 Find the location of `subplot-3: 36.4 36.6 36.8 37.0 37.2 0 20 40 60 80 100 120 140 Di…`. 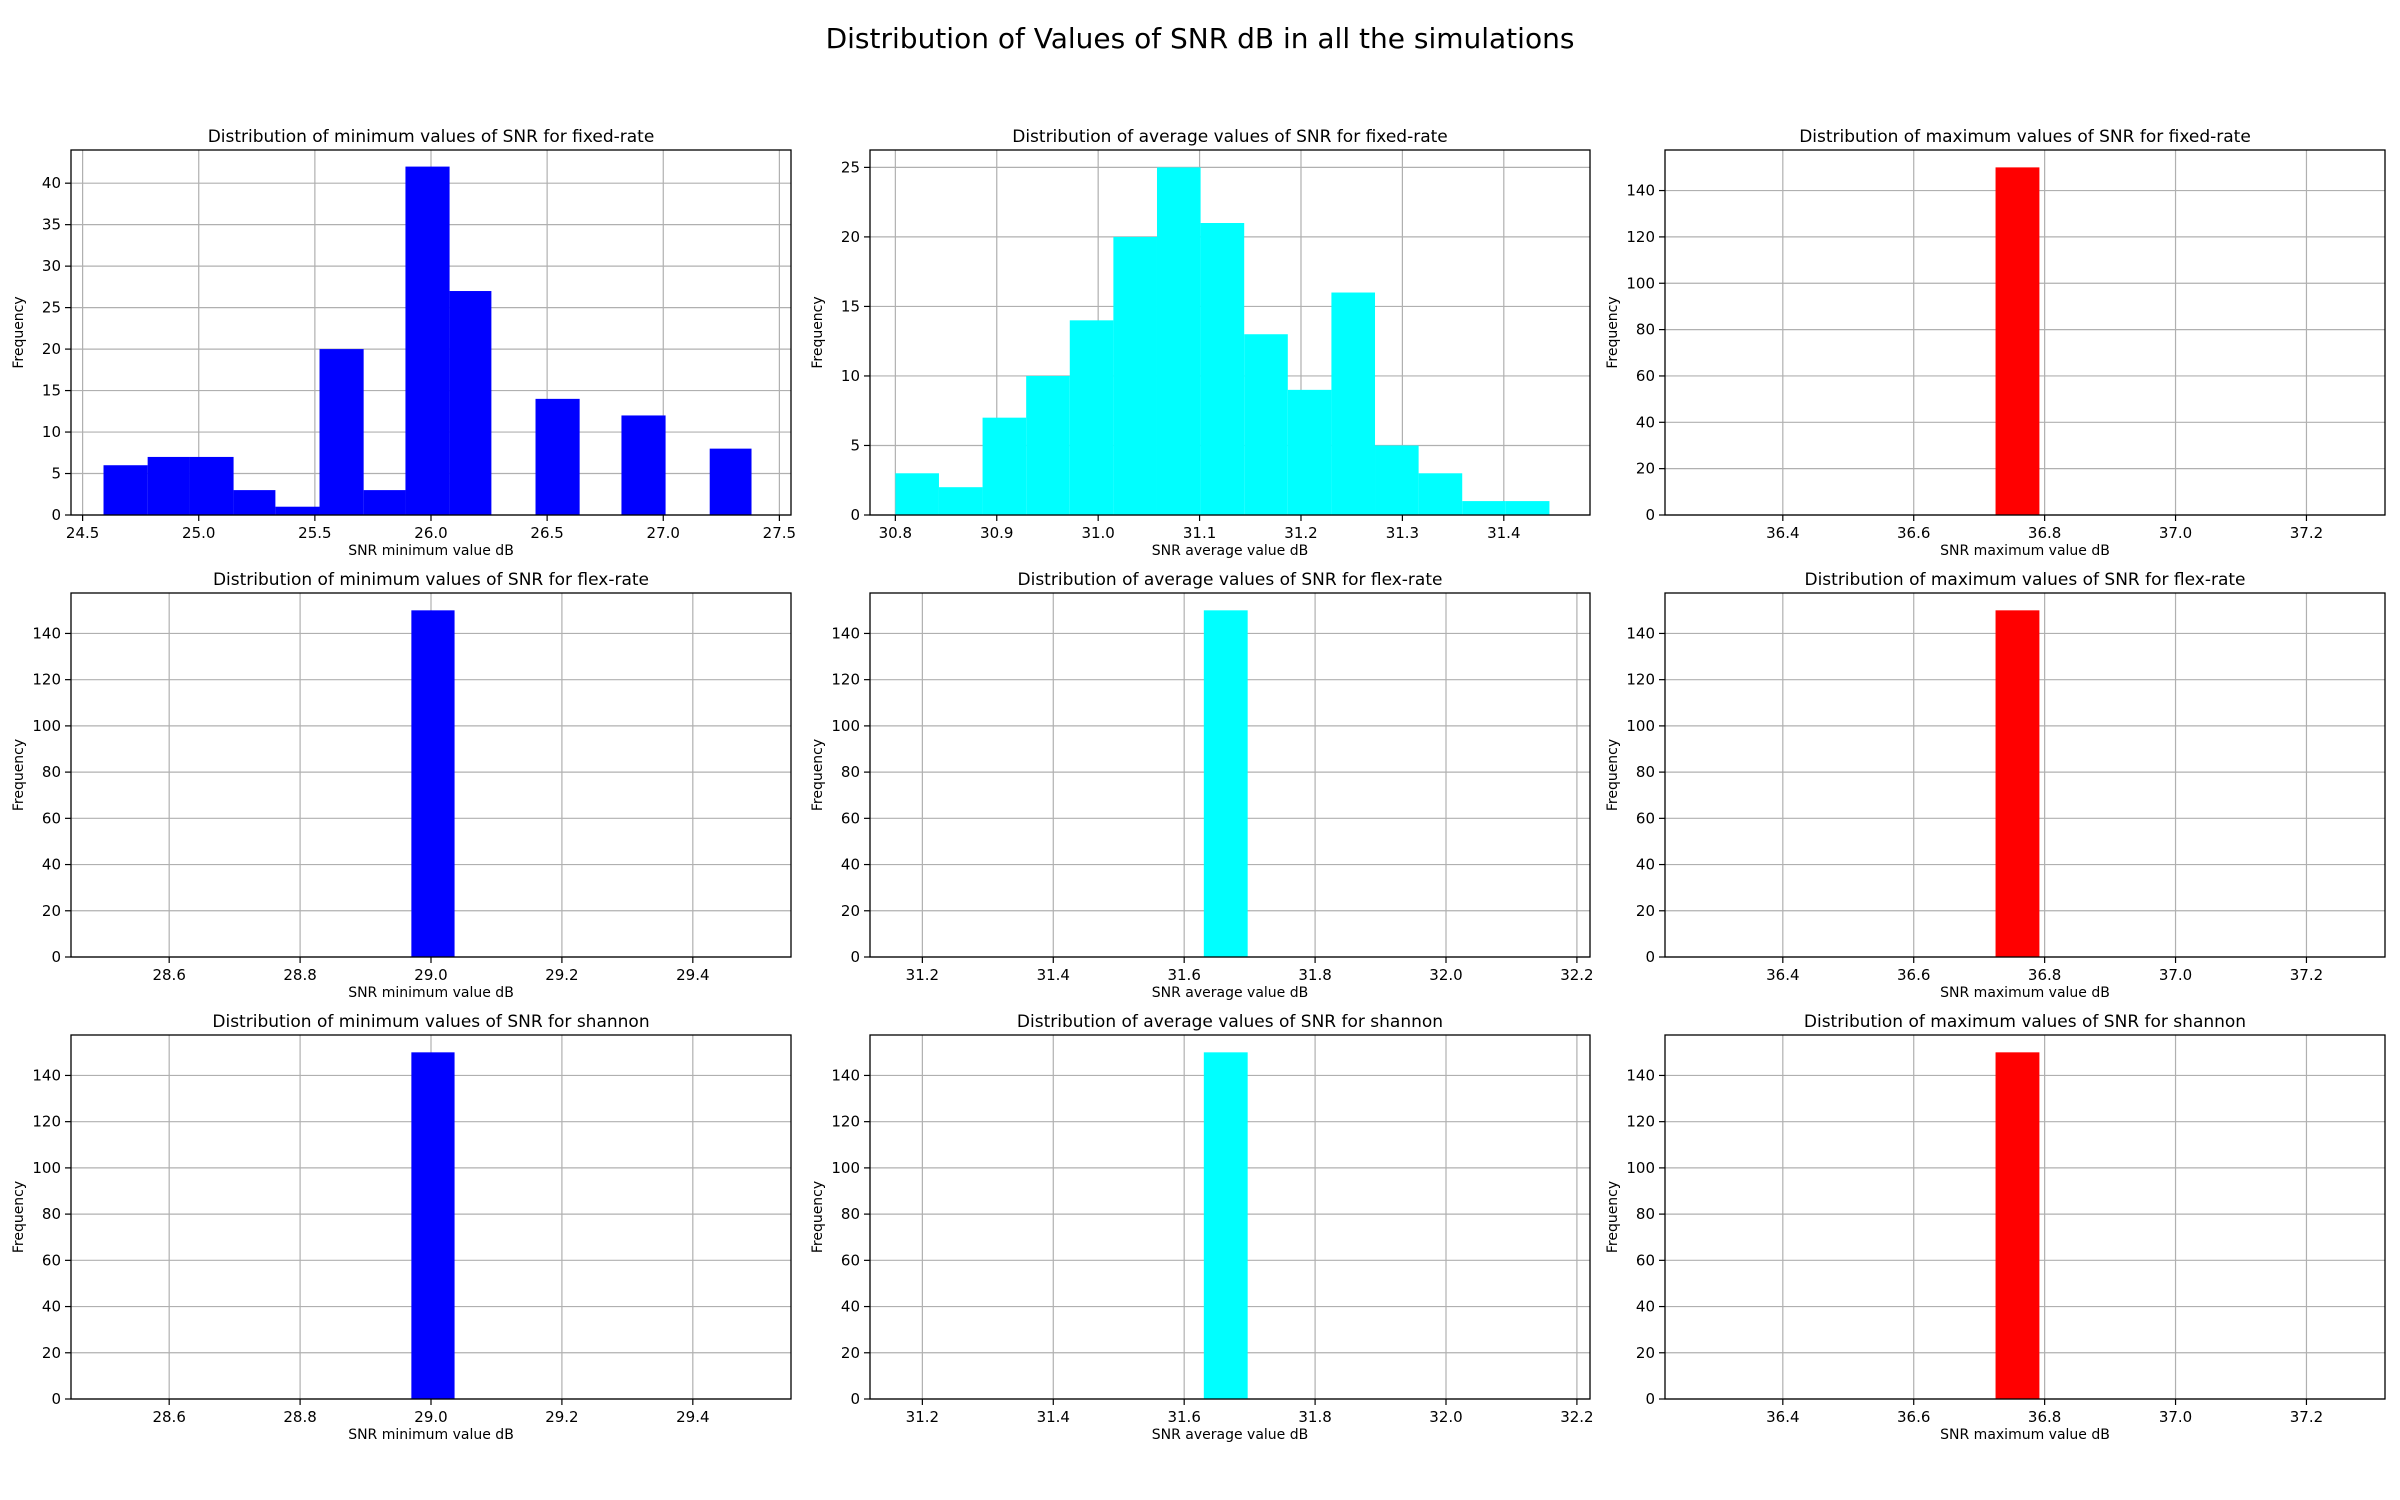

subplot-3: 36.4 36.6 36.8 37.0 37.2 0 20 40 60 80 100 120 140 Di… is located at coordinates (1995, 343).